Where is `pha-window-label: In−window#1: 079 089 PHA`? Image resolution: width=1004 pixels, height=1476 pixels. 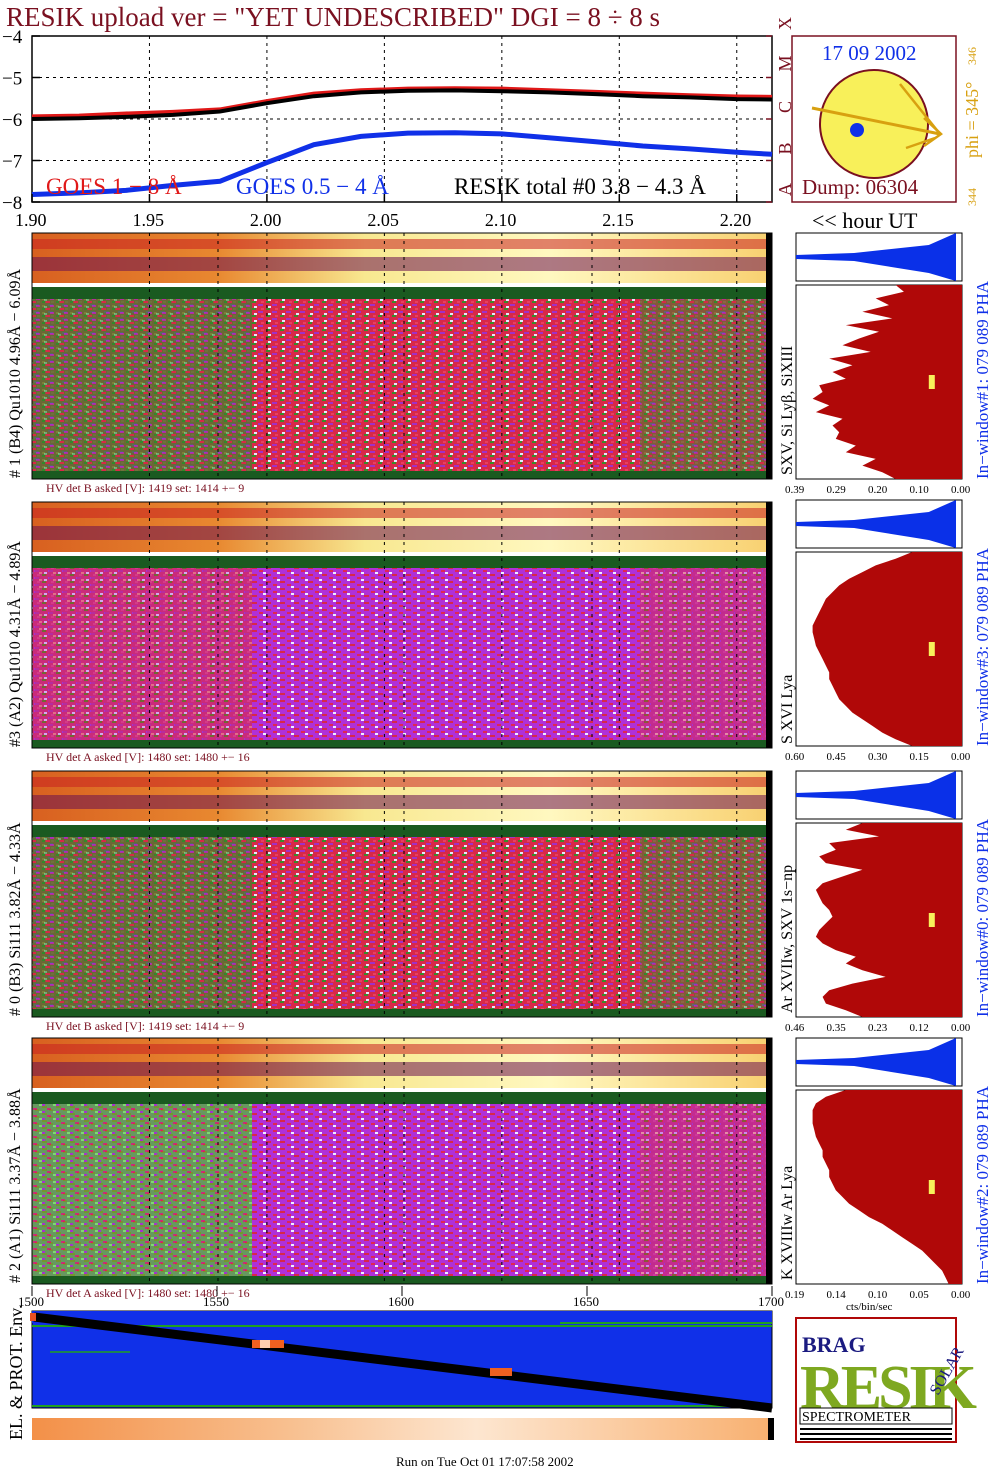
pha-window-label: In−window#1: 079 089 PHA is located at coordinates (982, 379).